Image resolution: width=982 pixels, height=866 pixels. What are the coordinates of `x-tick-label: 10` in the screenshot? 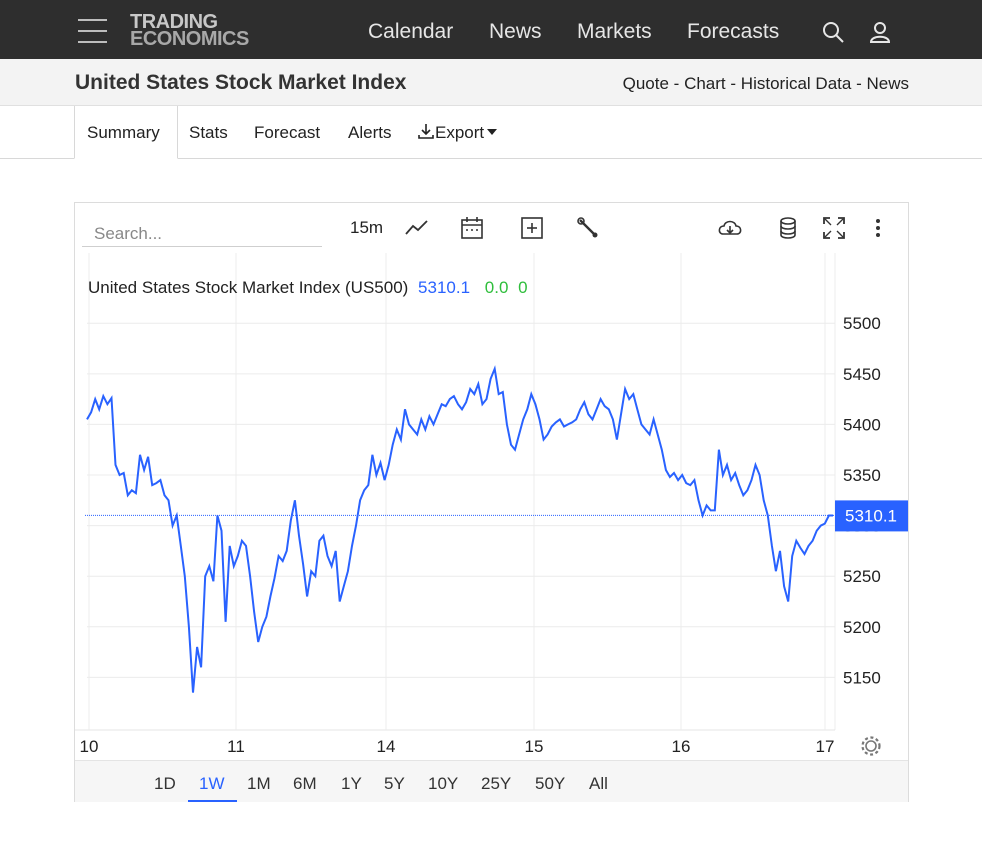 It's located at (89, 746).